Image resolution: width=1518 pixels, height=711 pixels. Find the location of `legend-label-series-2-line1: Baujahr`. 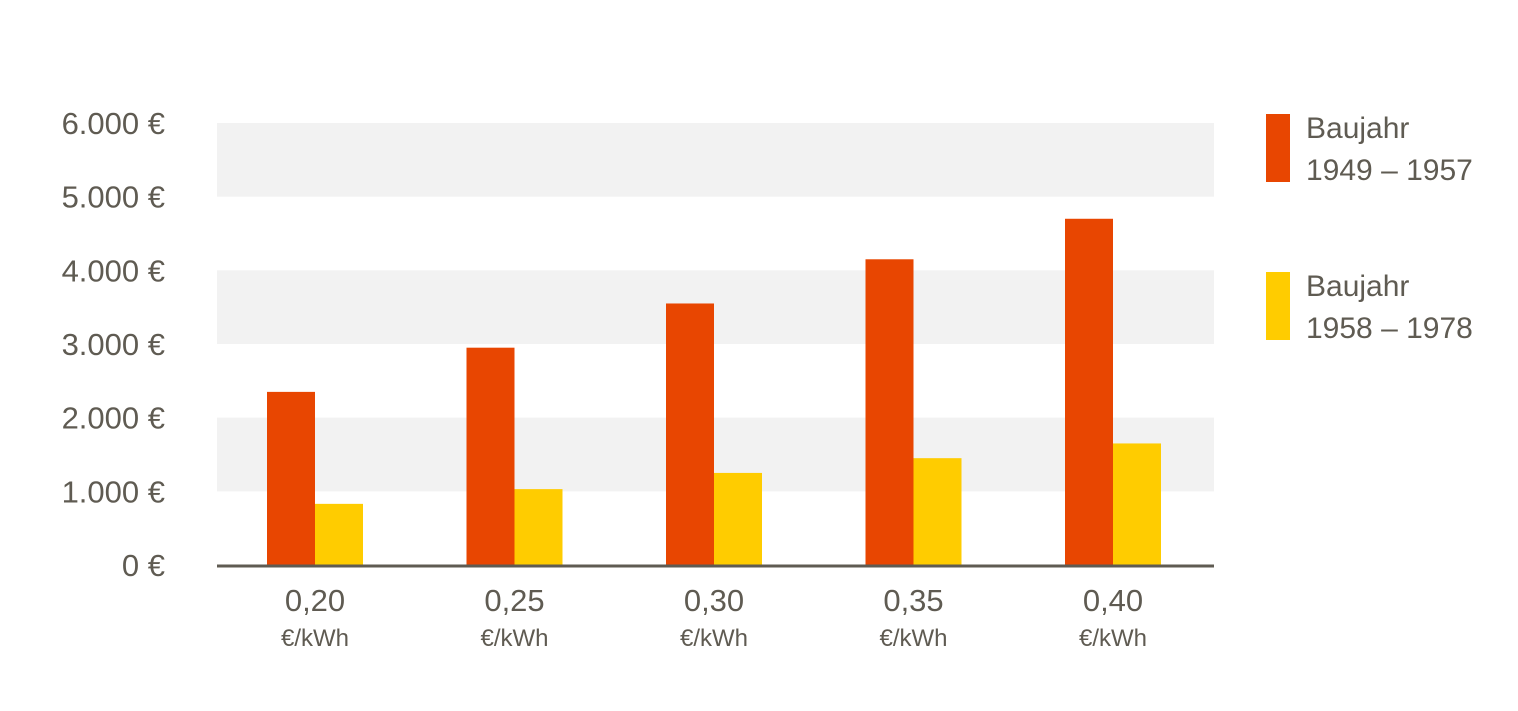

legend-label-series-2-line1: Baujahr is located at coordinates (1358, 286).